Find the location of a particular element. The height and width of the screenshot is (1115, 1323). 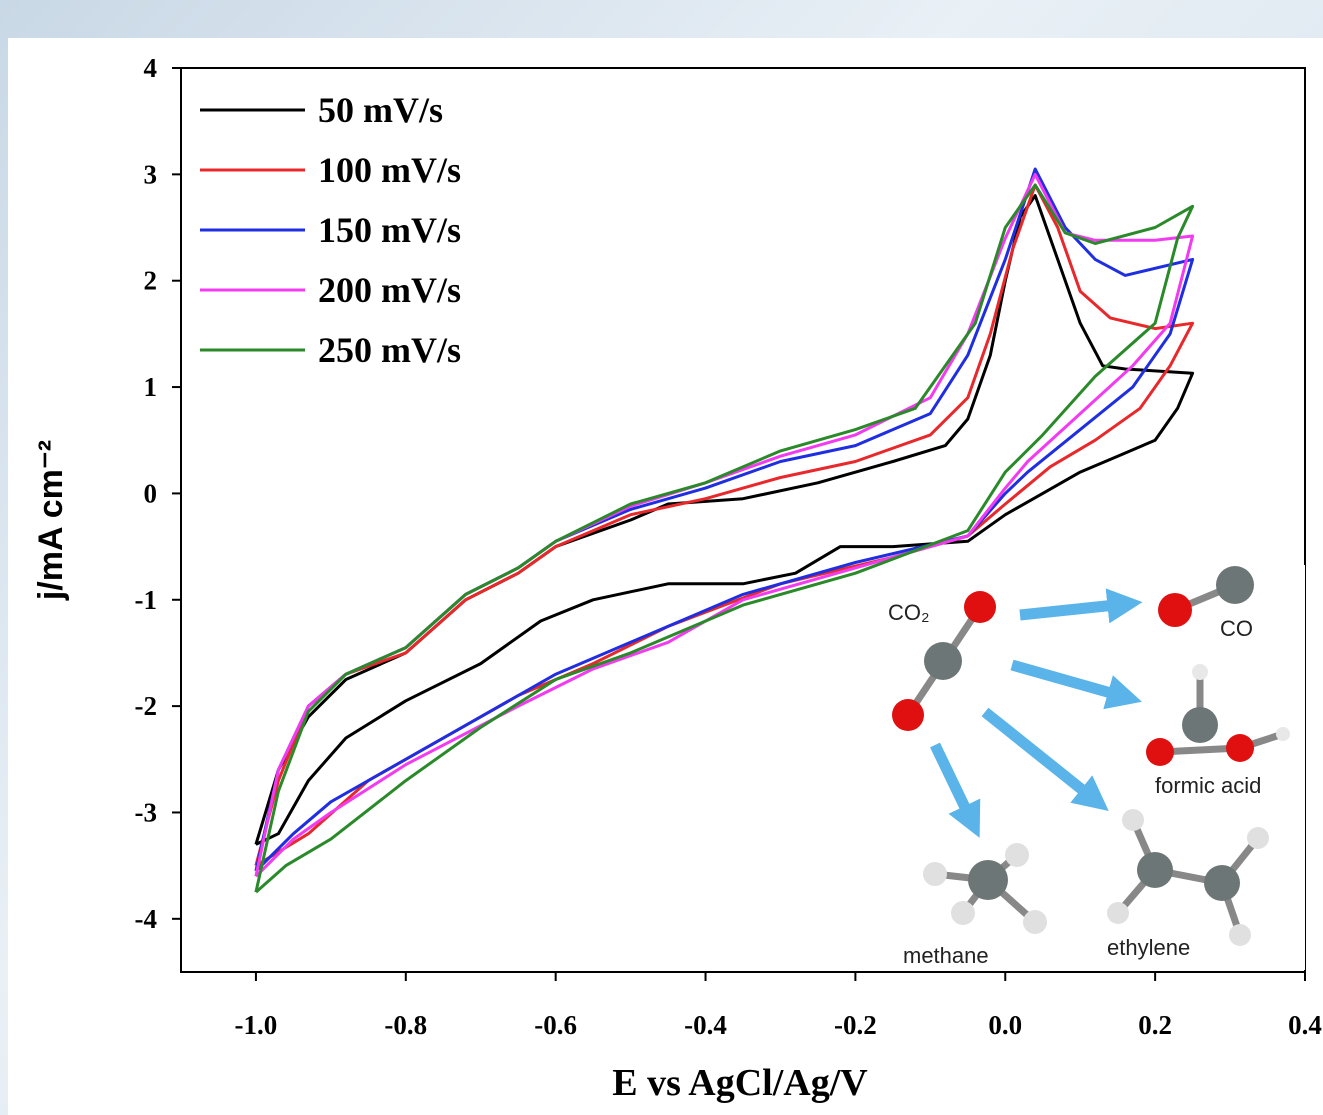

y-tick-label: 3 is located at coordinates (151, 174).